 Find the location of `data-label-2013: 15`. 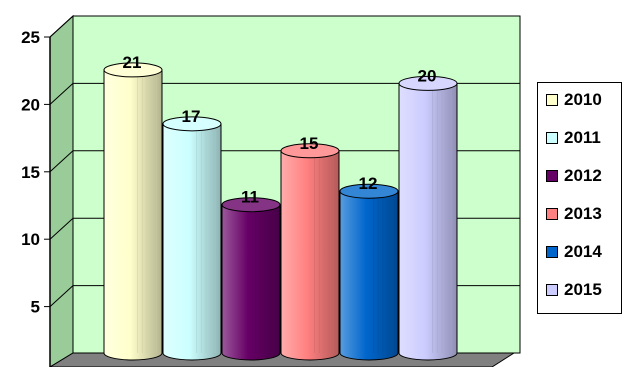

data-label-2013: 15 is located at coordinates (309, 143).